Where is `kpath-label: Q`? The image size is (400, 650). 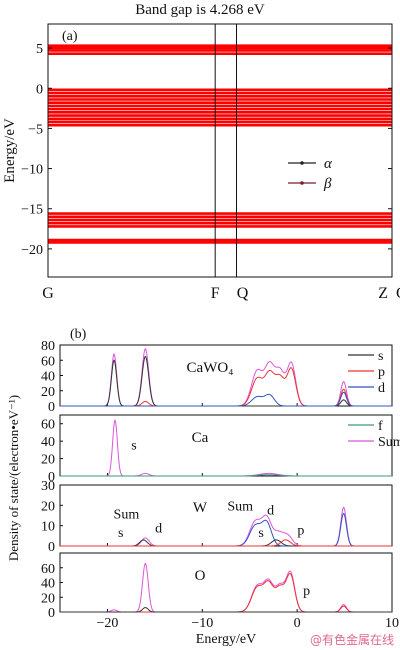 kpath-label: Q is located at coordinates (243, 293).